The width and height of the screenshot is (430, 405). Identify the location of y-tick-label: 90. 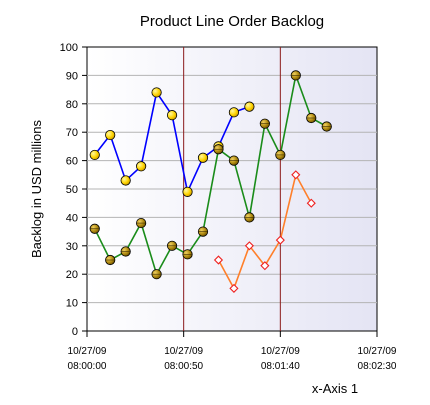
(72, 76).